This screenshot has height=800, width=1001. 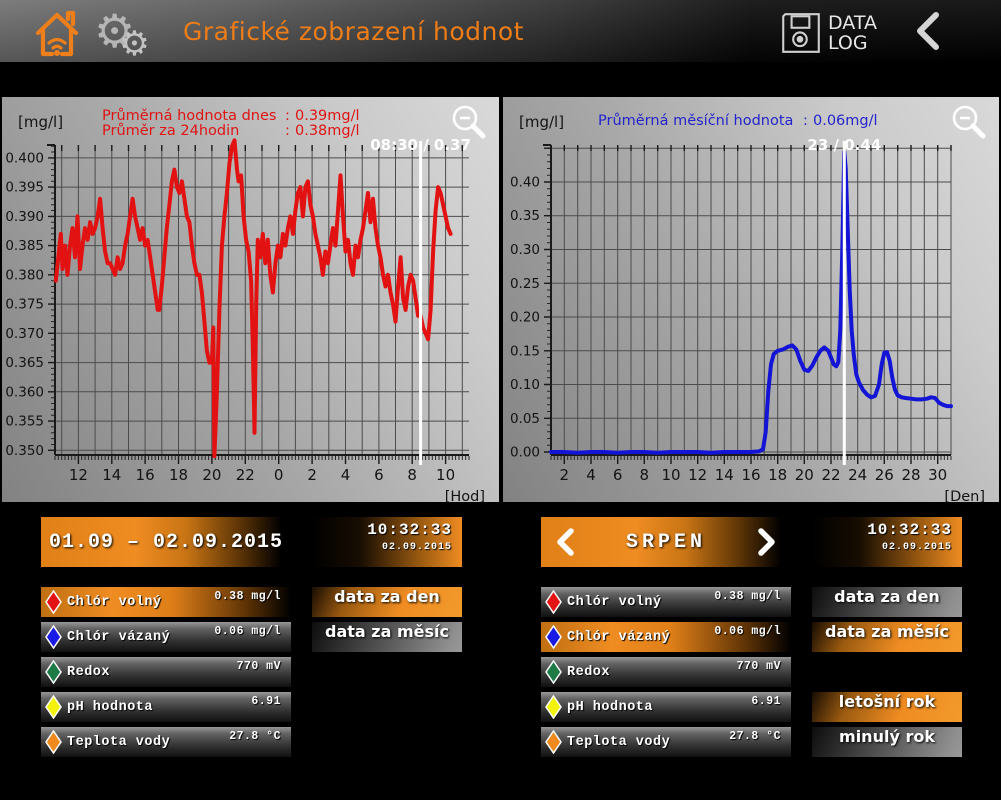 What do you see at coordinates (122, 34) in the screenshot?
I see `settings-gears-icon: ⚙⚙` at bounding box center [122, 34].